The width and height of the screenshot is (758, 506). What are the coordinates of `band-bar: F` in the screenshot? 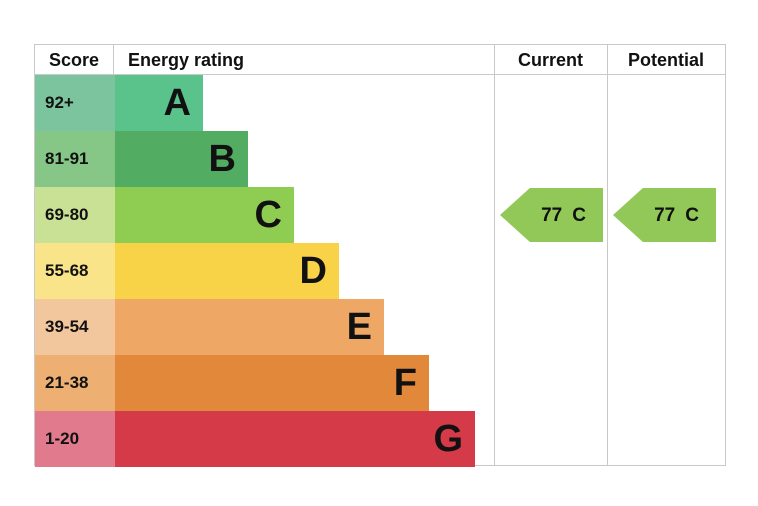 It's located at (272, 383).